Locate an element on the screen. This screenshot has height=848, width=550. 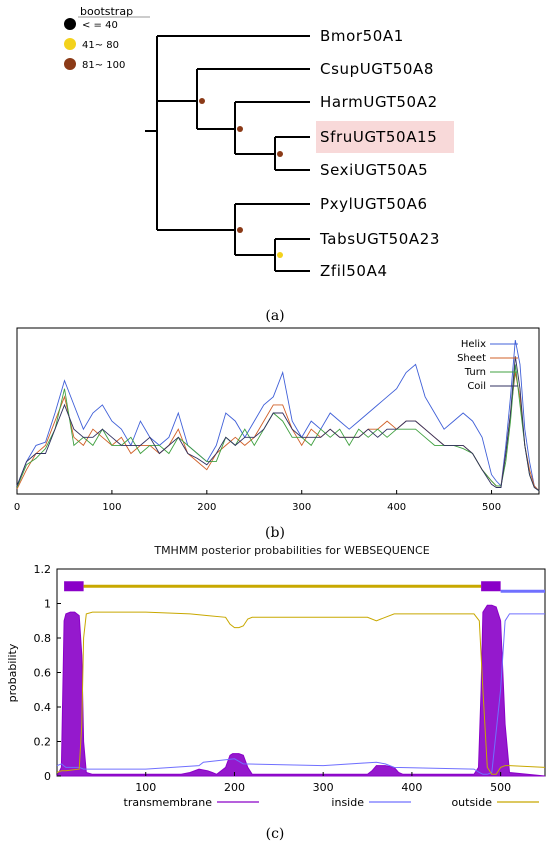
plot-c-x-ticks: 100 200 300 400 500 is located at coordinates (323, 783).